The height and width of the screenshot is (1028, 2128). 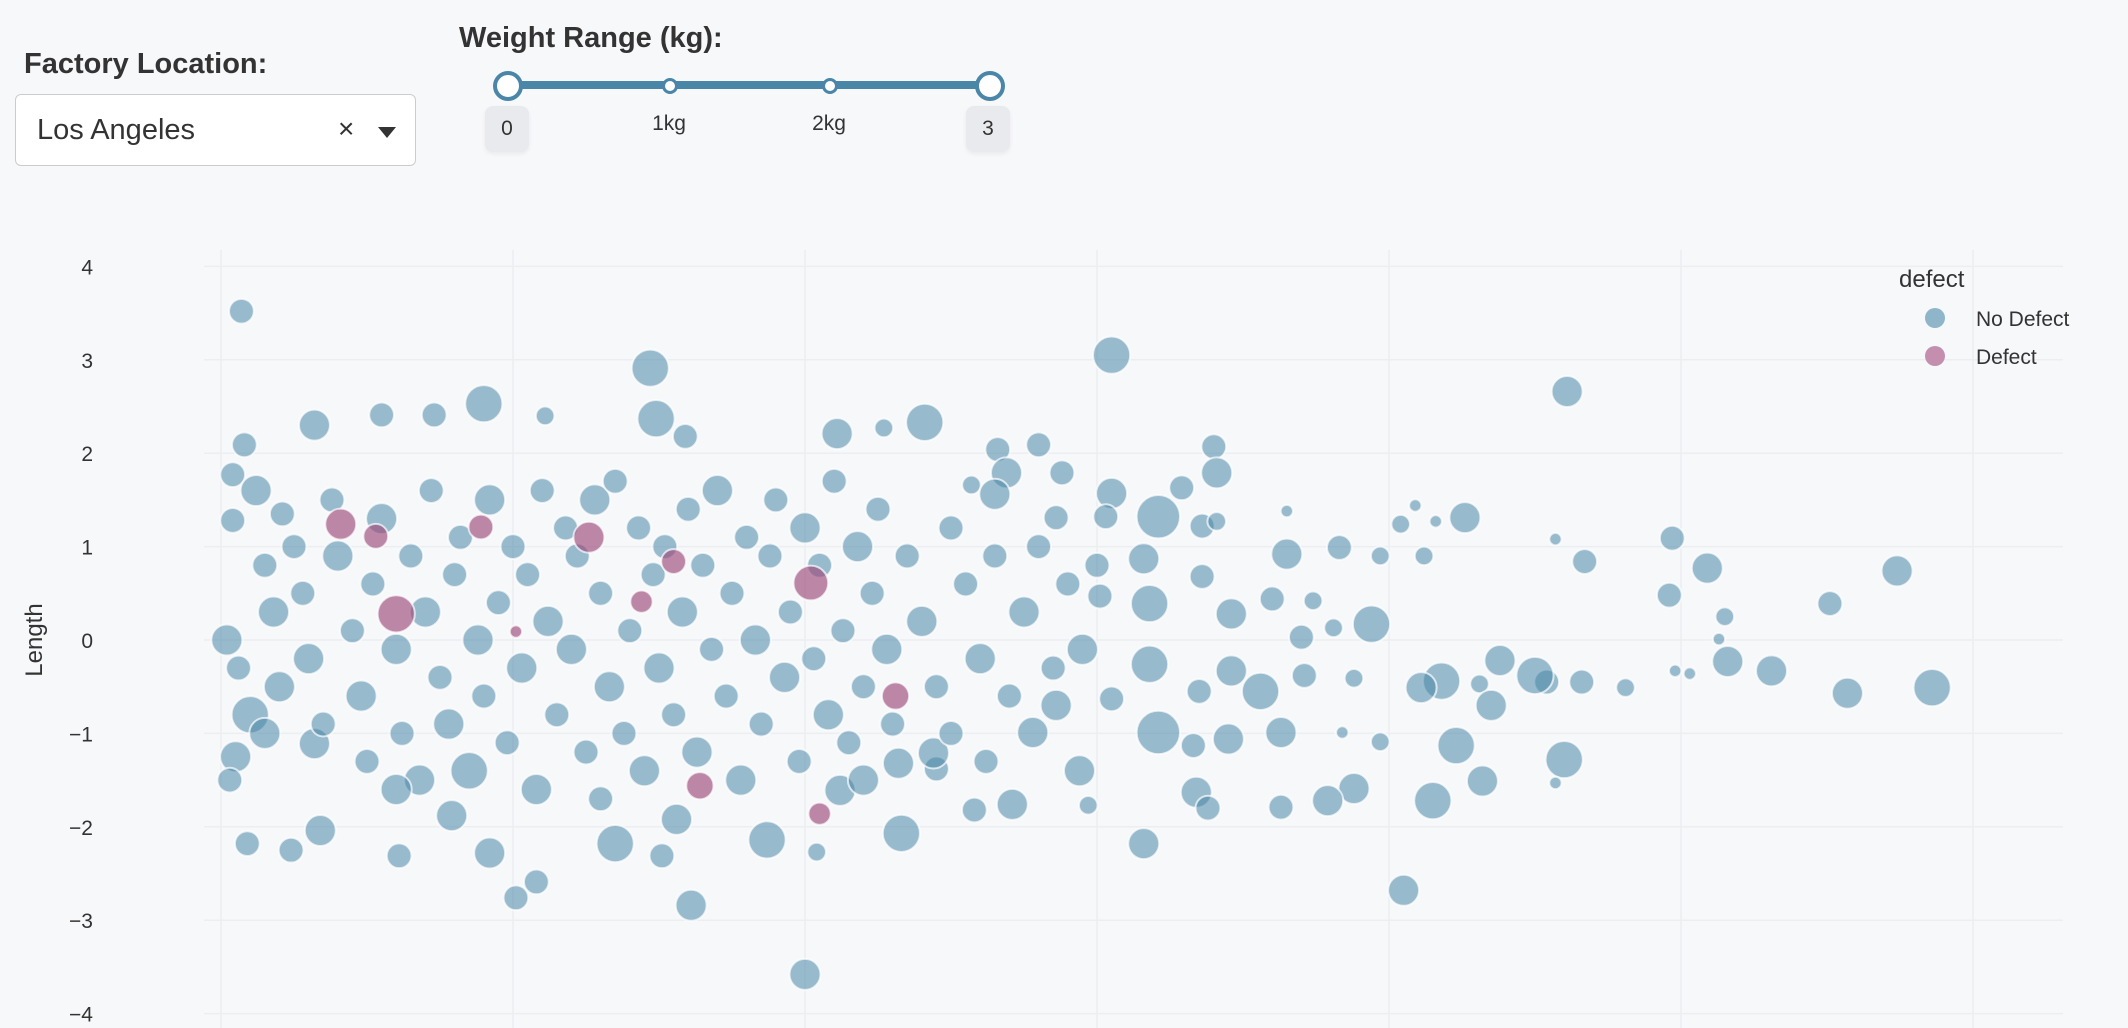 What do you see at coordinates (1984, 317) in the screenshot?
I see `legend: defect No Defect Defect` at bounding box center [1984, 317].